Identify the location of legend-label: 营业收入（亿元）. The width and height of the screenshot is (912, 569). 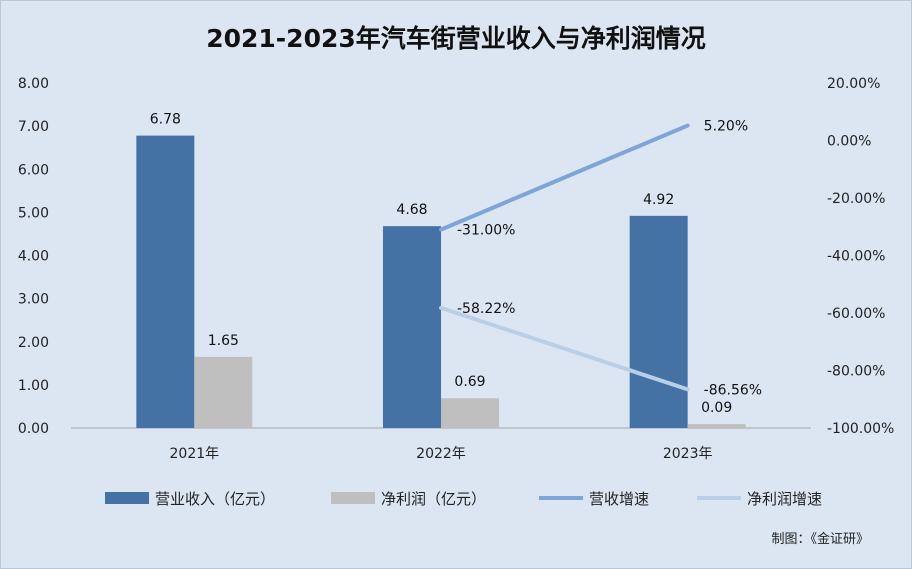
(215, 499).